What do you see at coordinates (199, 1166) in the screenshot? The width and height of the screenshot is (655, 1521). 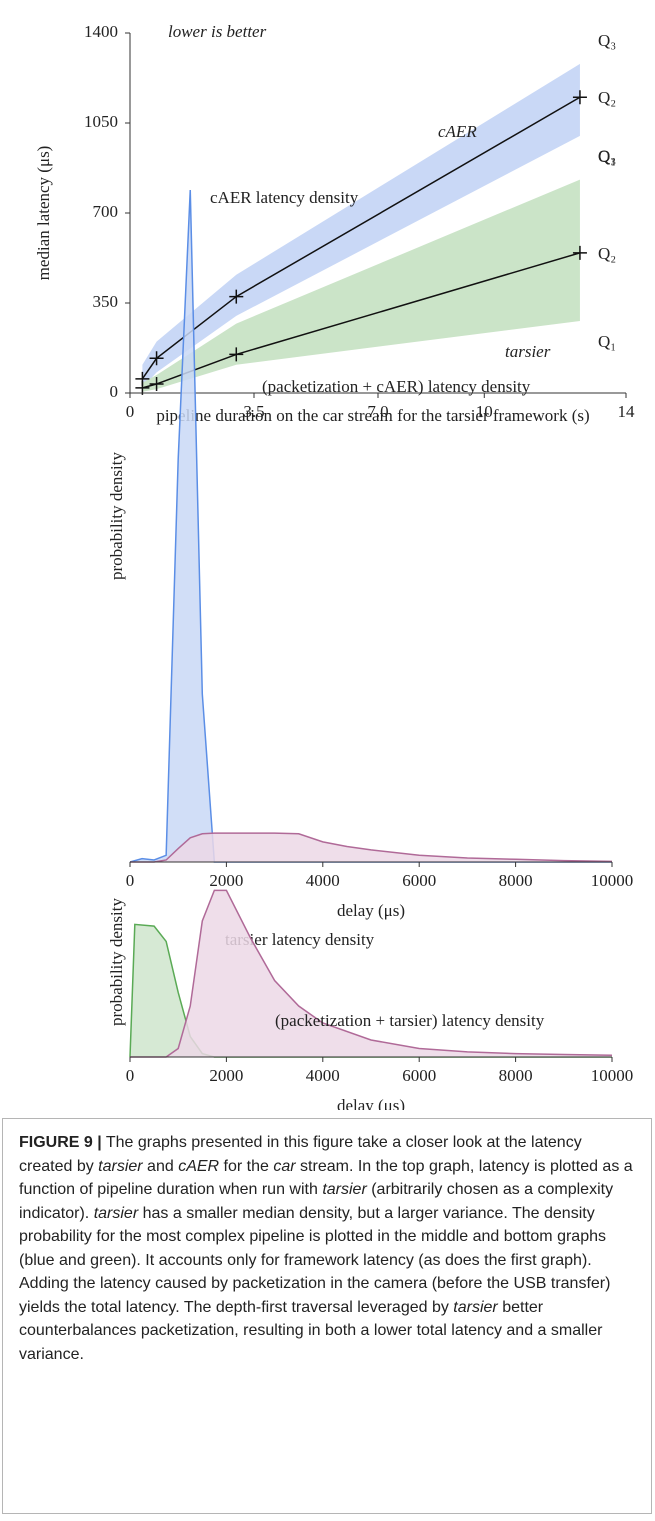 I see `caption-text: cAER` at bounding box center [199, 1166].